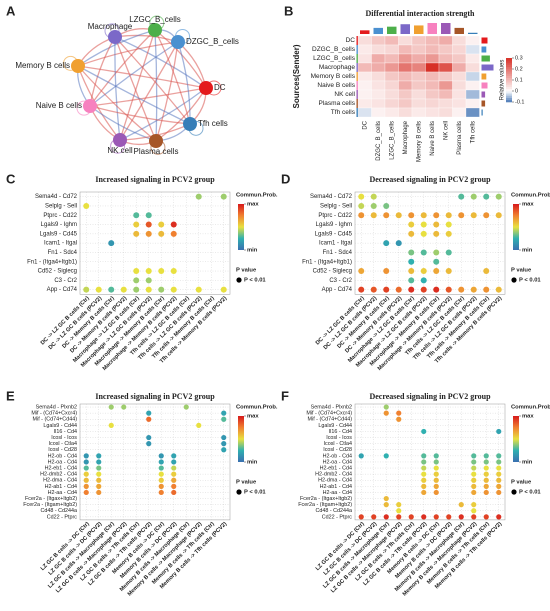 This screenshot has height=611, width=550. What do you see at coordinates (430, 396) in the screenshot?
I see `panel-title: Decreased signaling in PCV2 group` at bounding box center [430, 396].